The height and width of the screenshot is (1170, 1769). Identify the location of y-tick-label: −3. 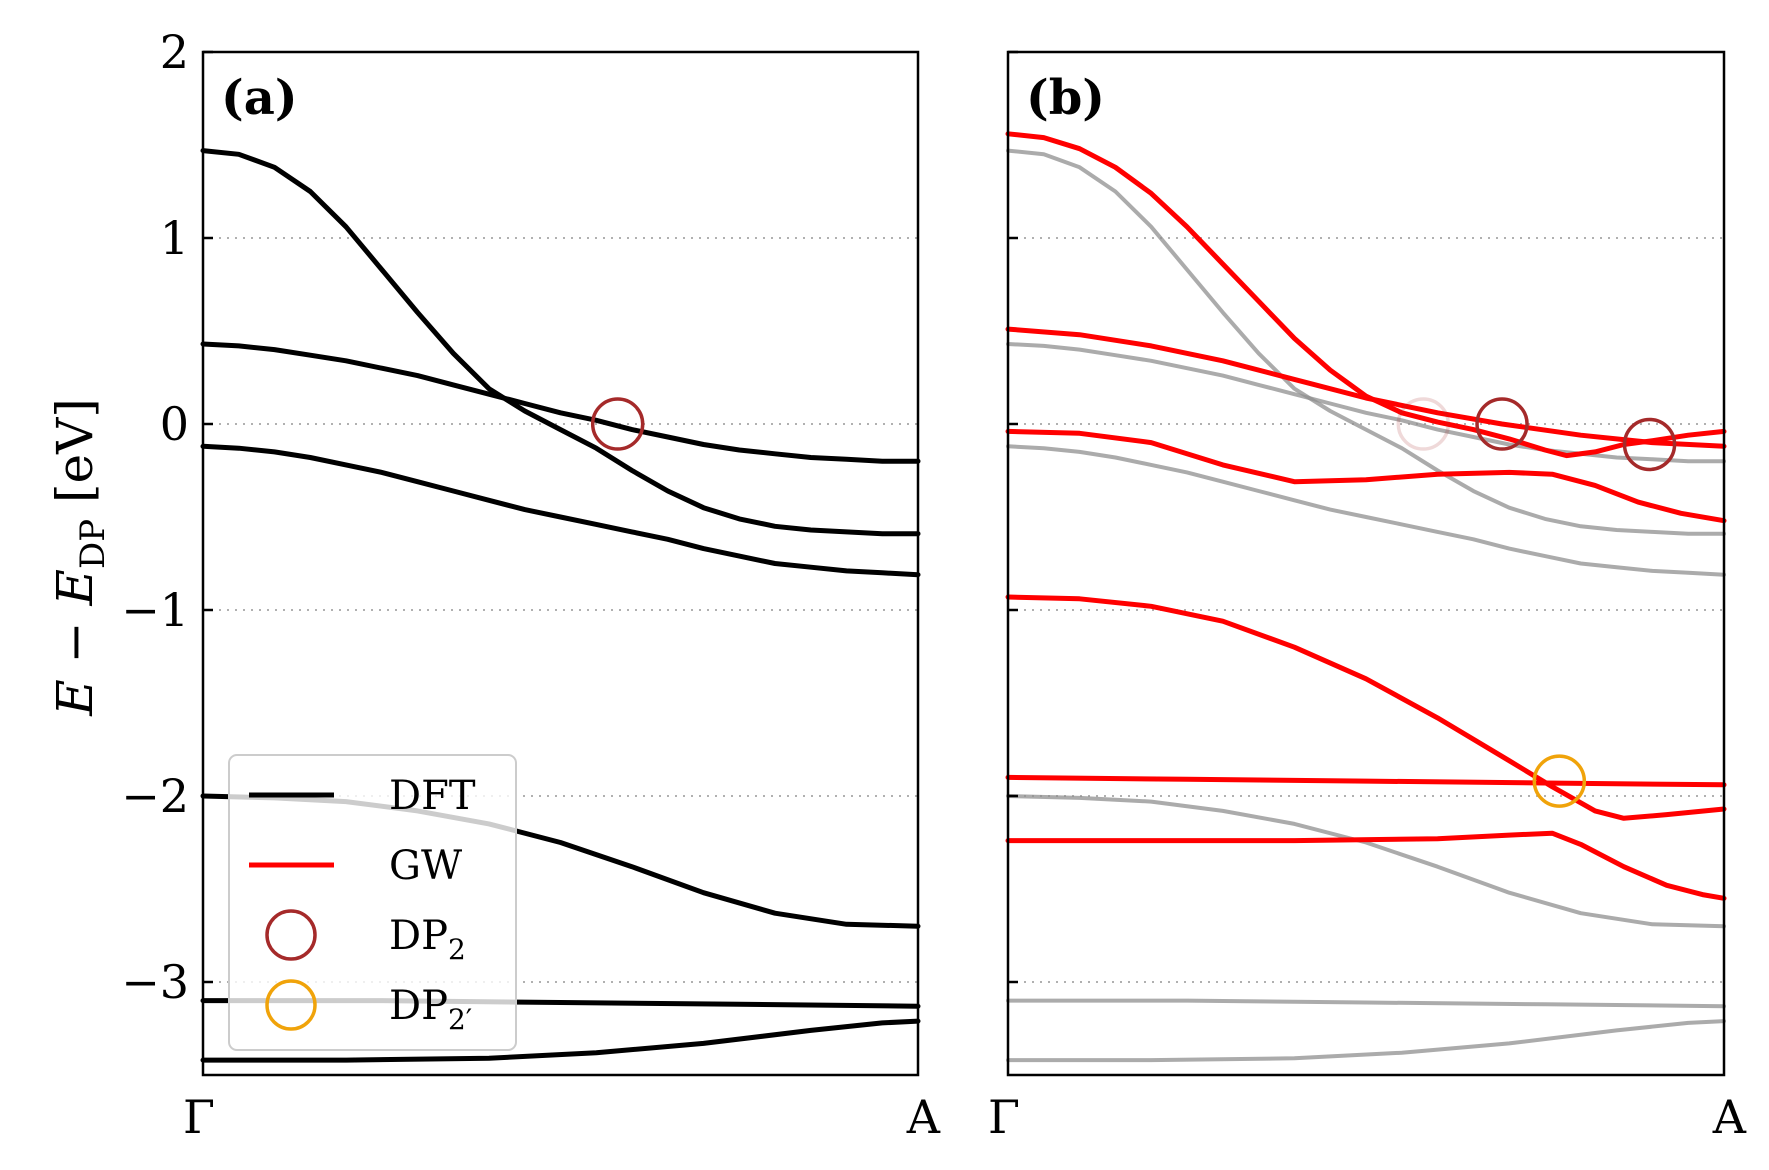
(155, 982).